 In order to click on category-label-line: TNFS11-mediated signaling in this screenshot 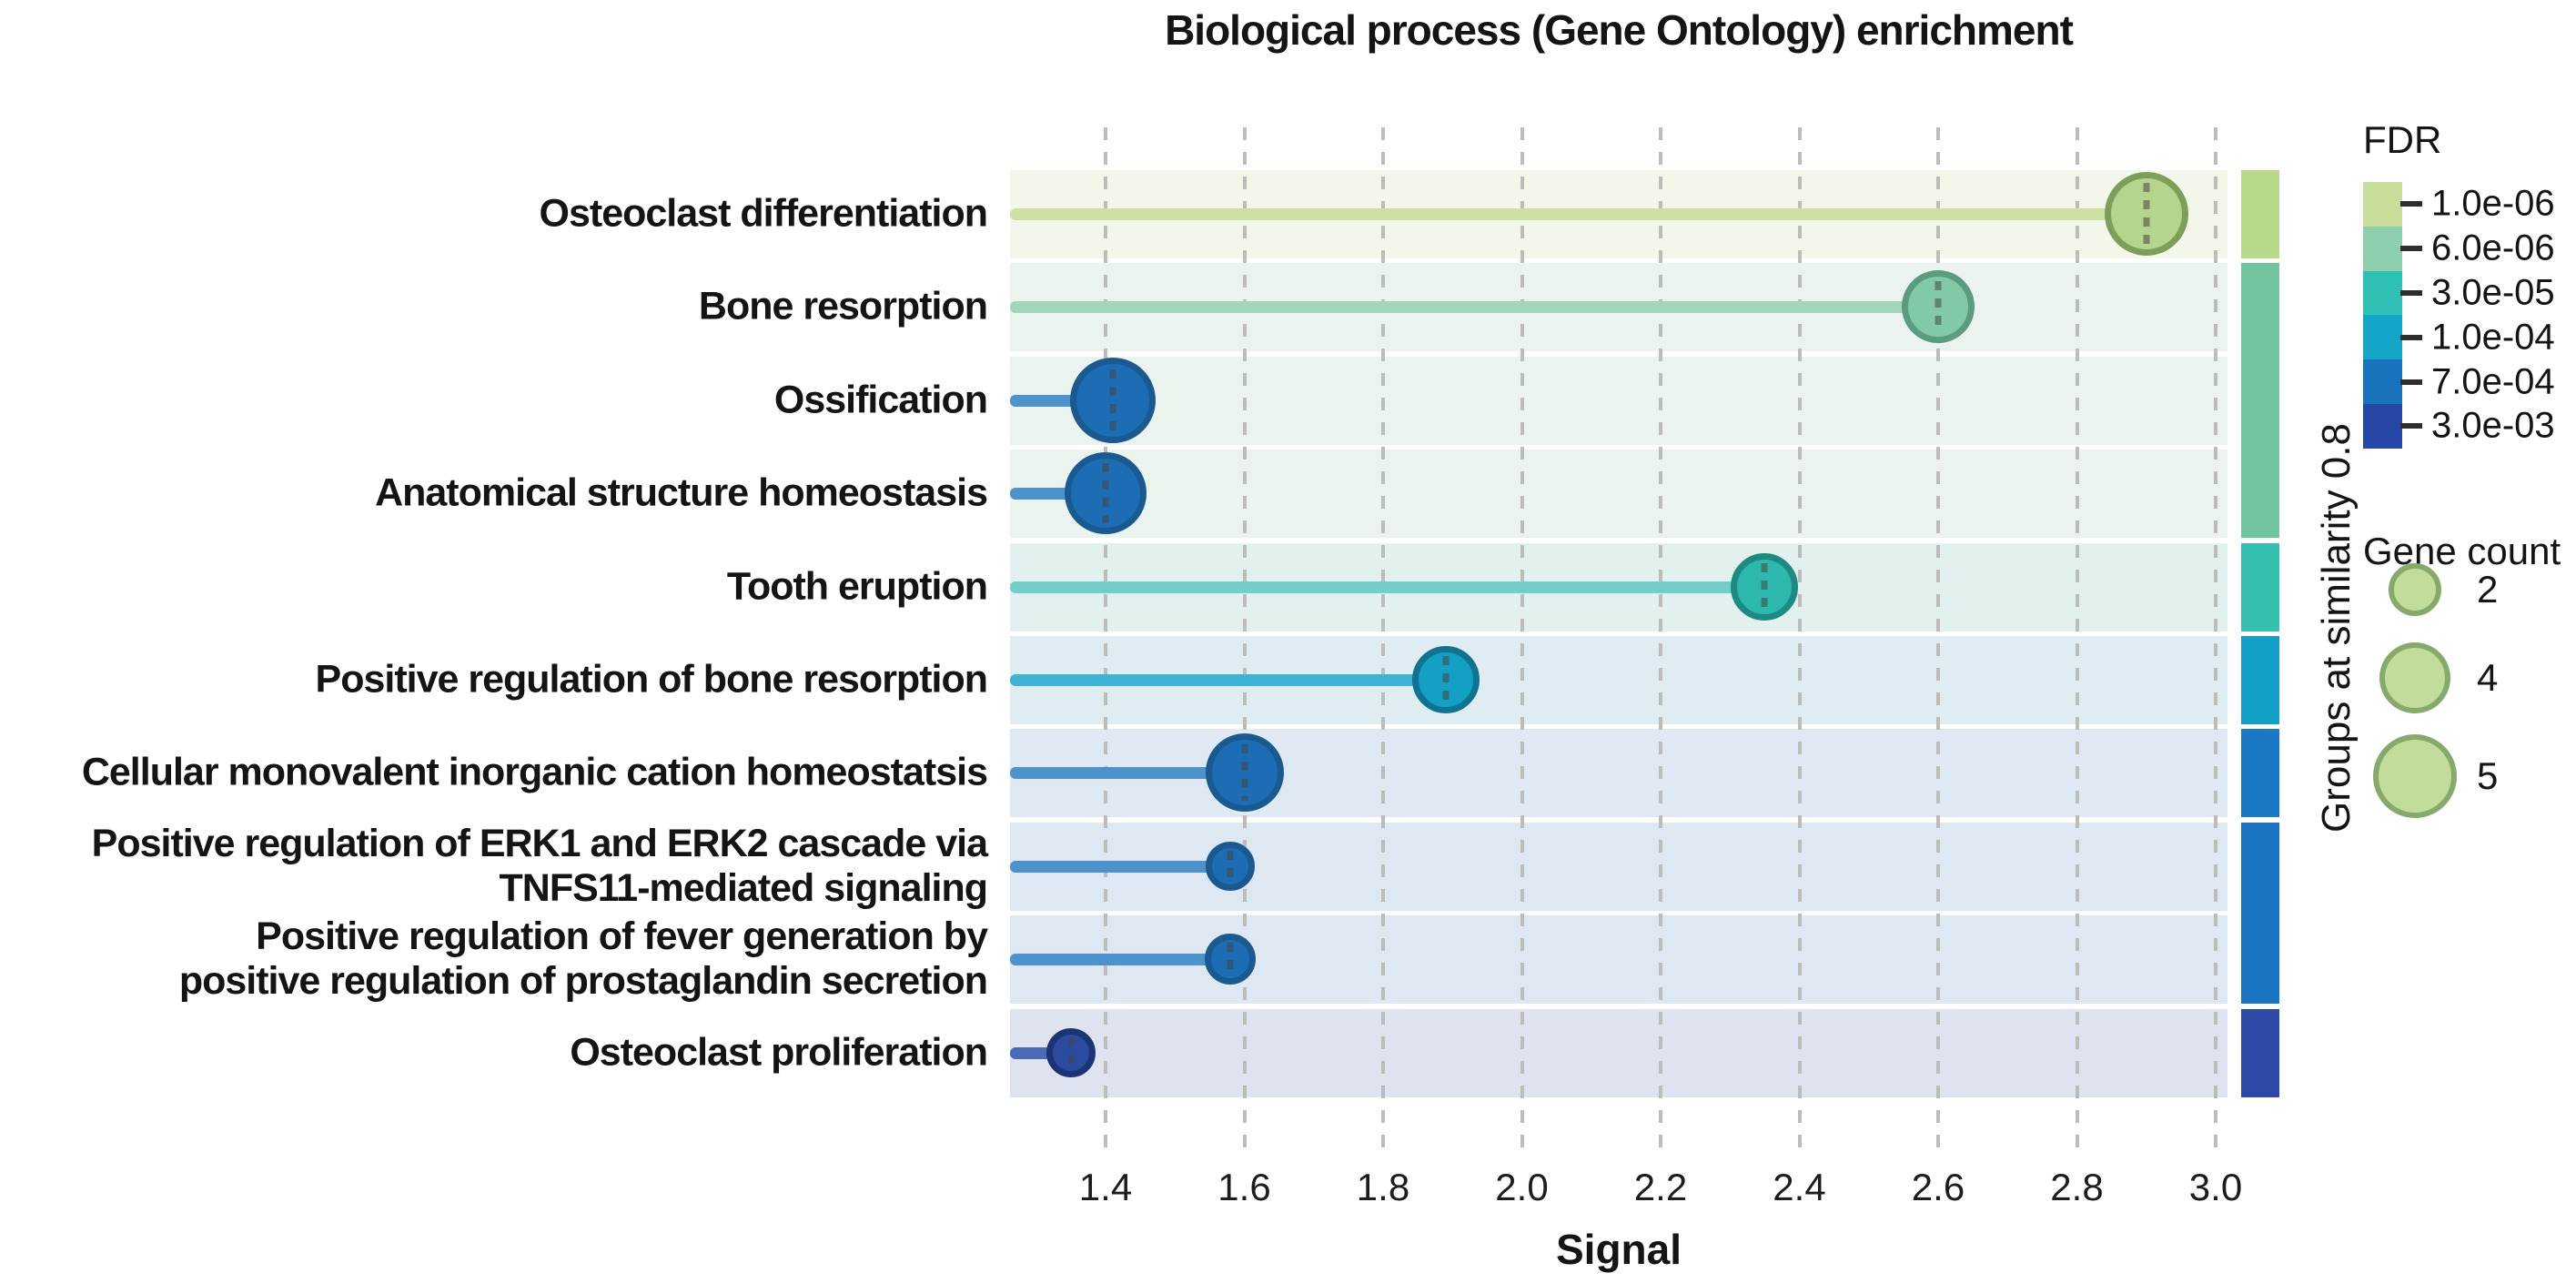, I will do `click(744, 888)`.